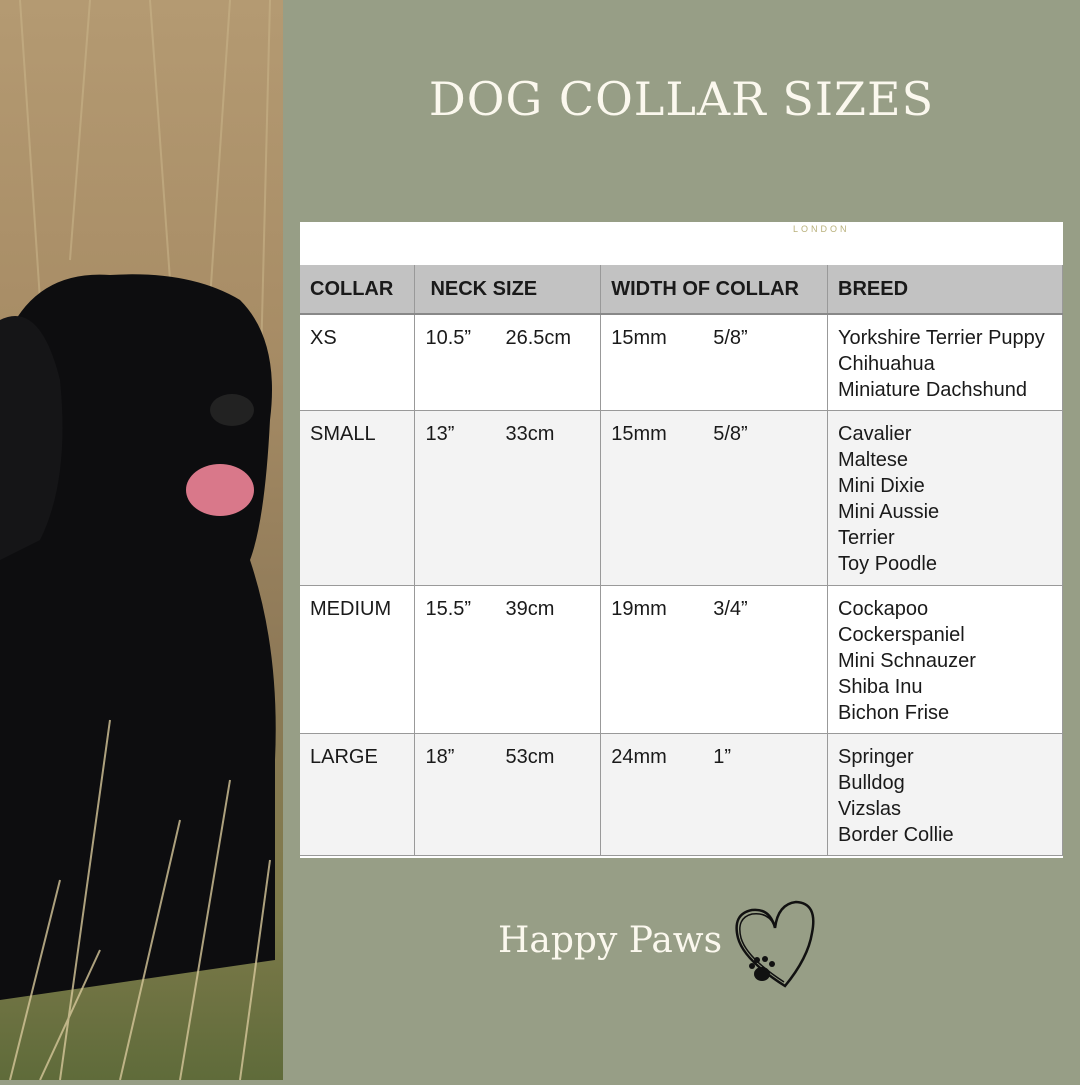  What do you see at coordinates (933, 390) in the screenshot?
I see `breed-item: Miniature Dachshund` at bounding box center [933, 390].